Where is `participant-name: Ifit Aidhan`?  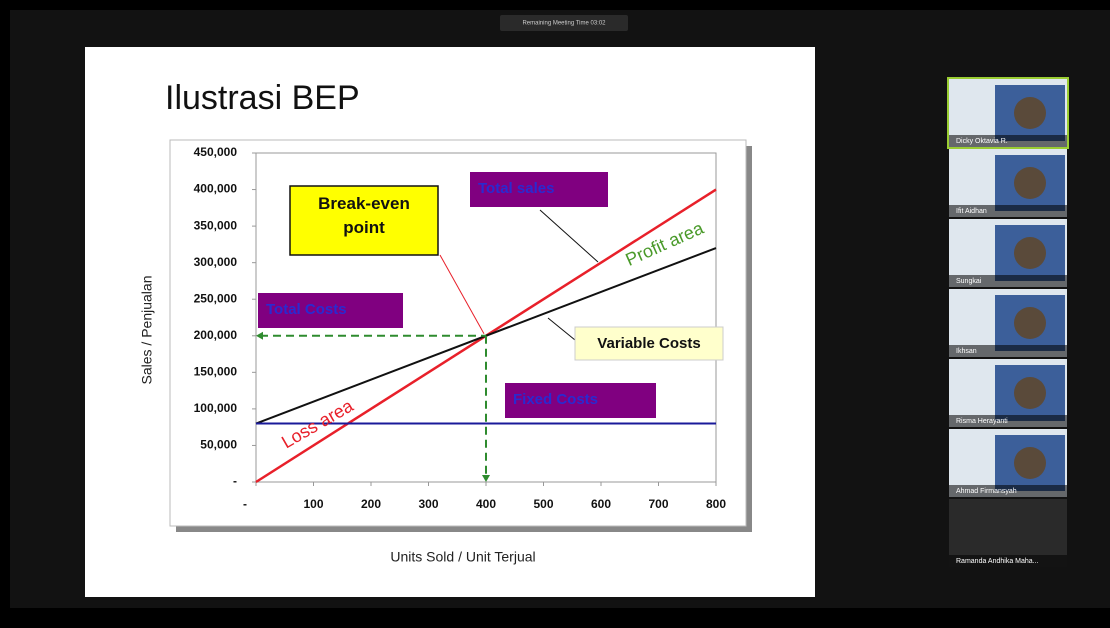 participant-name: Ifit Aidhan is located at coordinates (971, 211).